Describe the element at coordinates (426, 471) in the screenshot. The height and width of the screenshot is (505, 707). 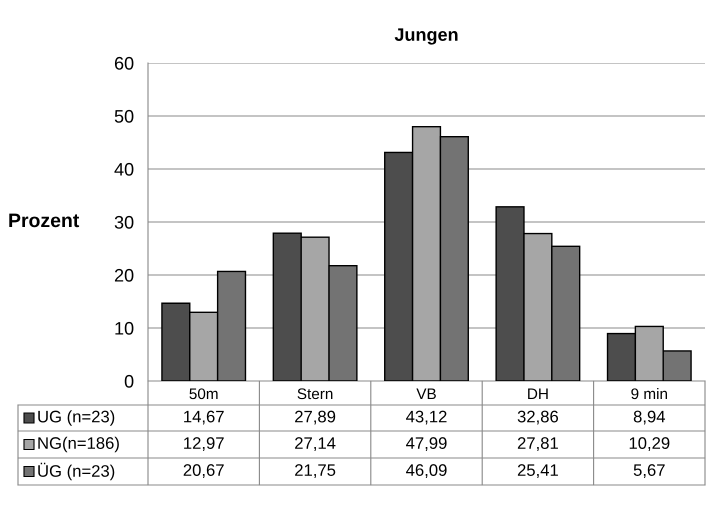
I see `data-label: 46,09` at that location.